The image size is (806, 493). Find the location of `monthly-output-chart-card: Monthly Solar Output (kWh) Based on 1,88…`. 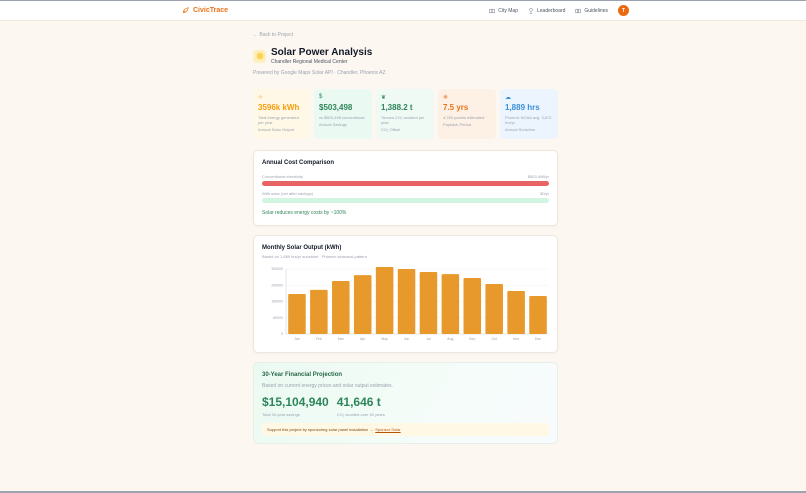

monthly-output-chart-card: Monthly Solar Output (kWh) Based on 1,88… is located at coordinates (405, 294).